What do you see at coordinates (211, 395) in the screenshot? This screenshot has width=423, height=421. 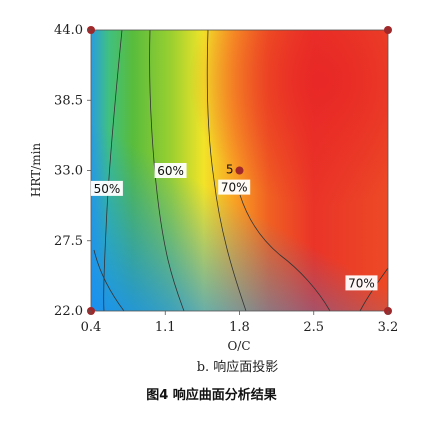 I see `figure-caption: 图4 响应曲面分析结果` at bounding box center [211, 395].